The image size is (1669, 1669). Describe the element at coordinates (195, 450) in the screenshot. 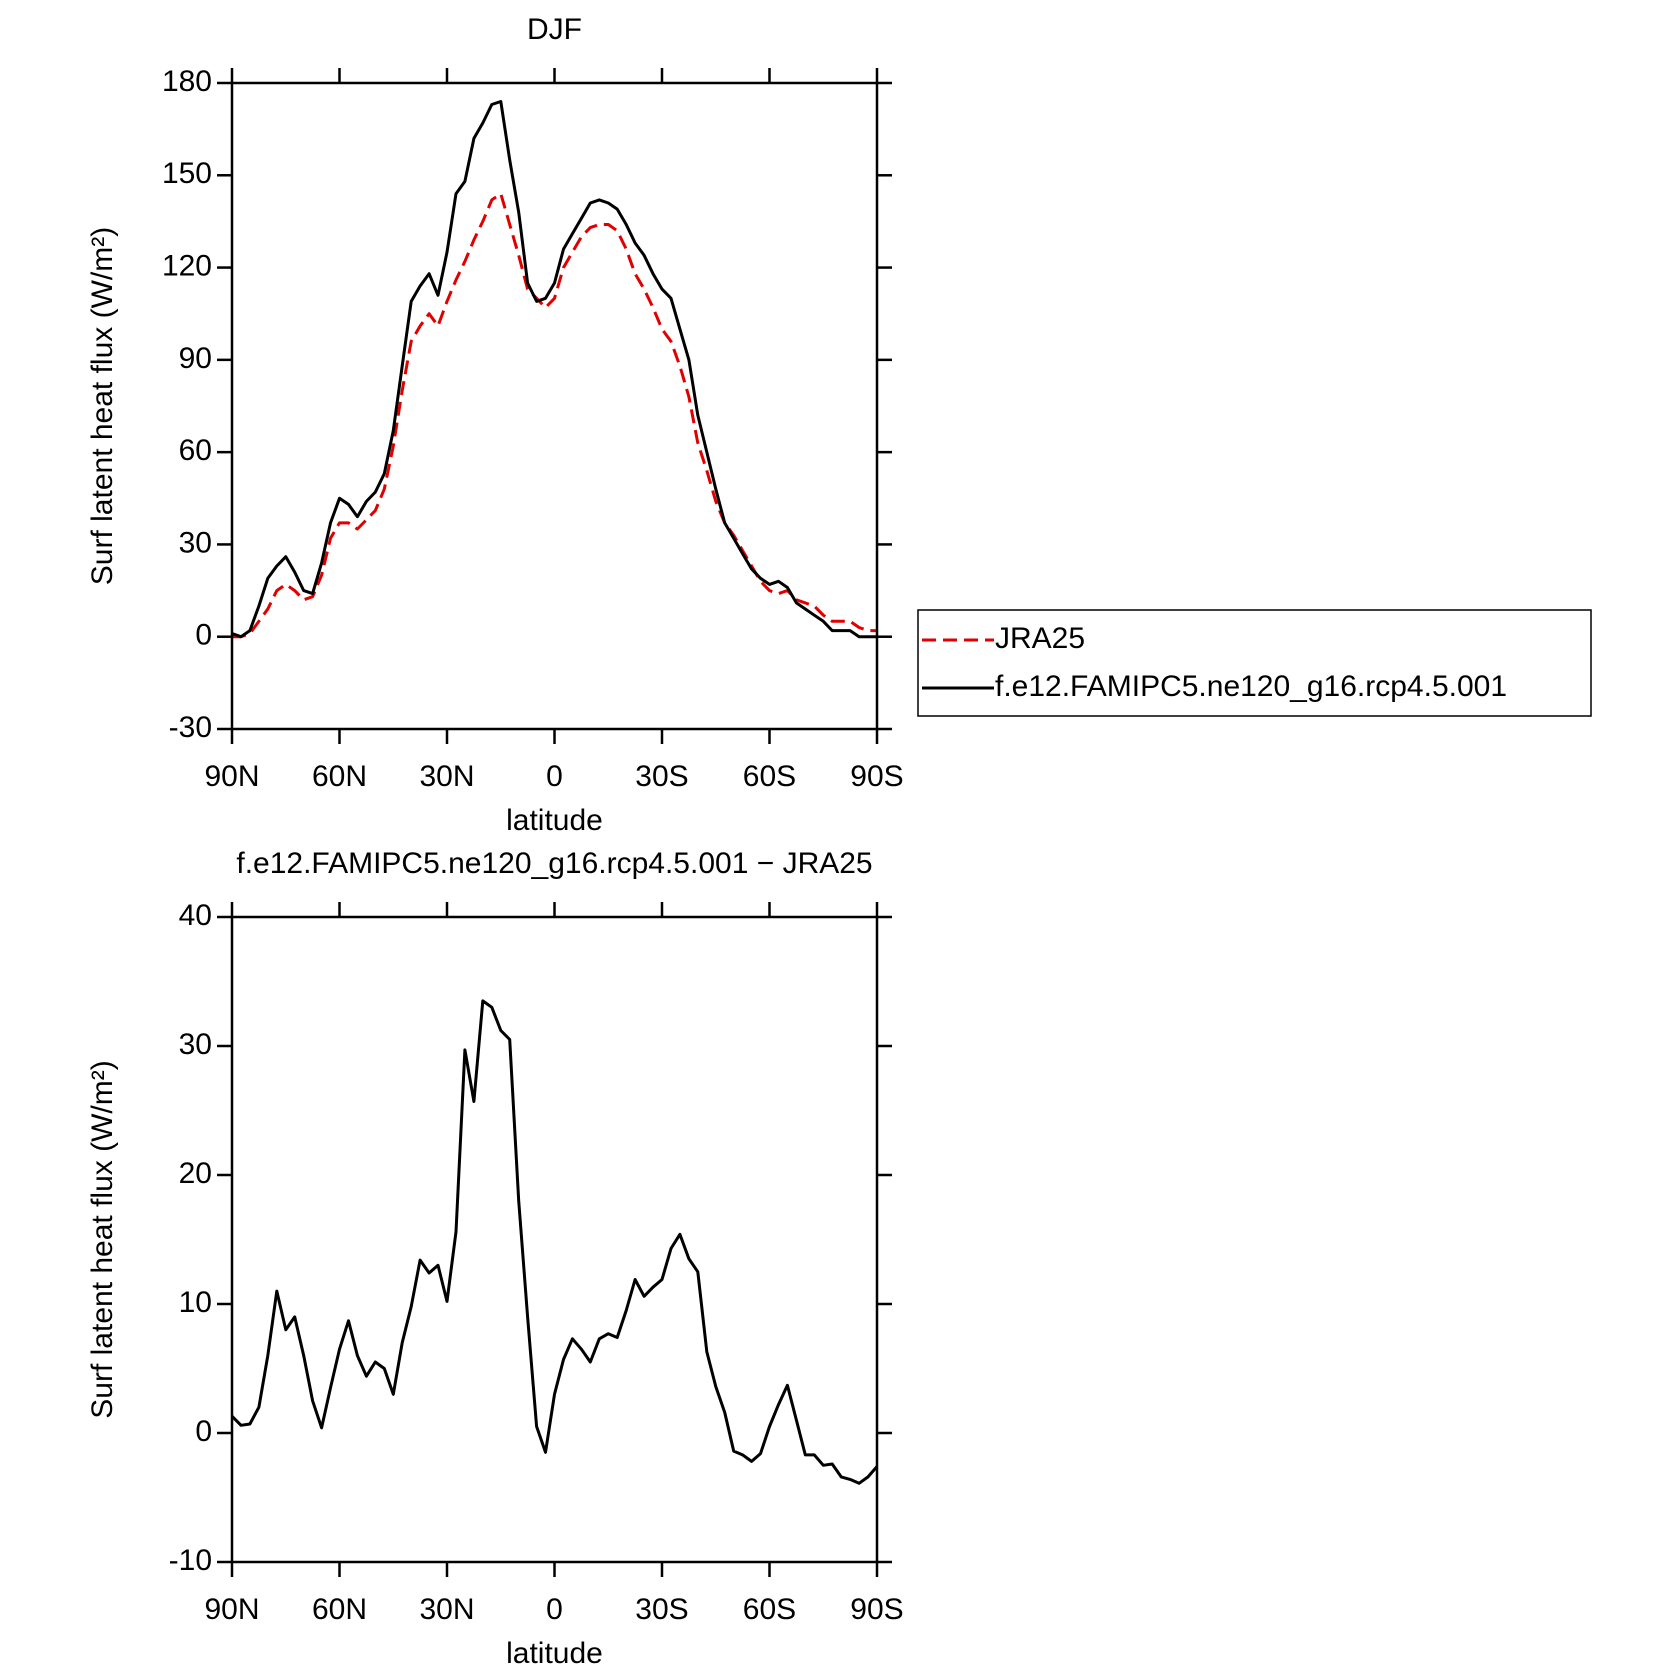

I see `y-tick-label: 60` at that location.